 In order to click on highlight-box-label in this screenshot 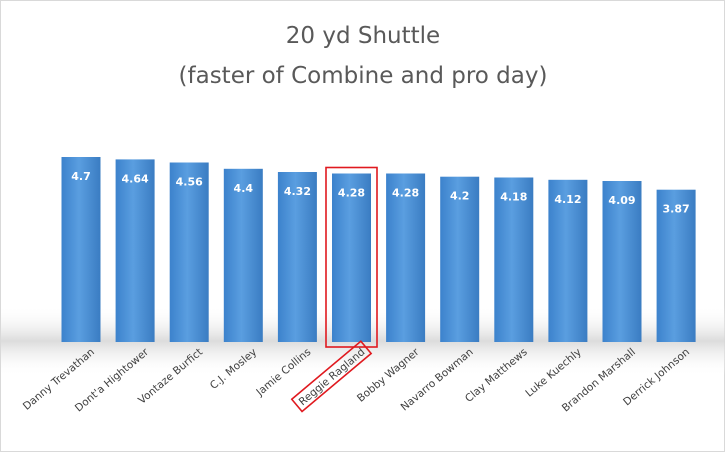, I will do `click(331, 376)`.